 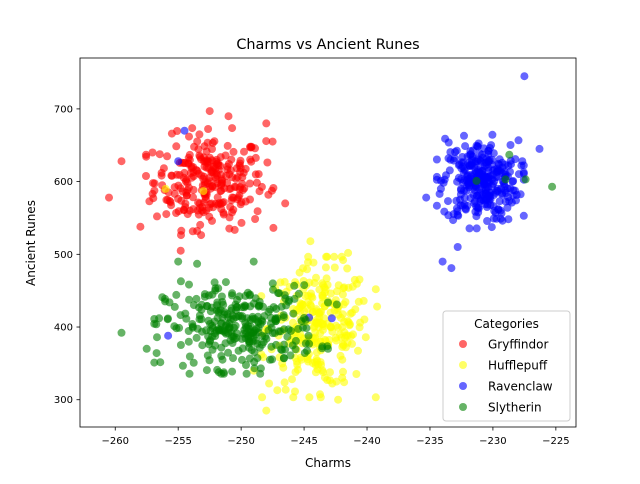 I want to click on x-tick-label: −245, so click(x=303, y=441).